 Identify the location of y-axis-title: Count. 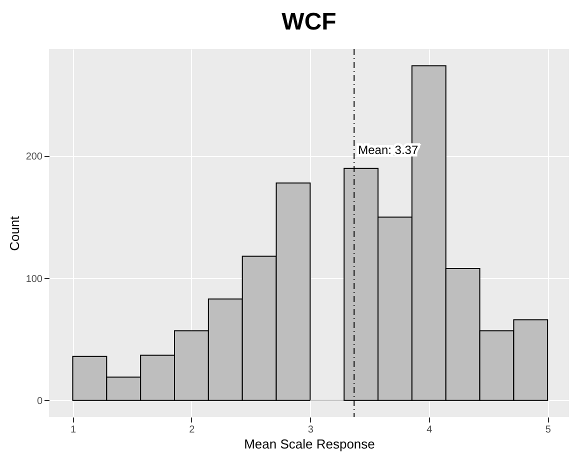
(14, 233).